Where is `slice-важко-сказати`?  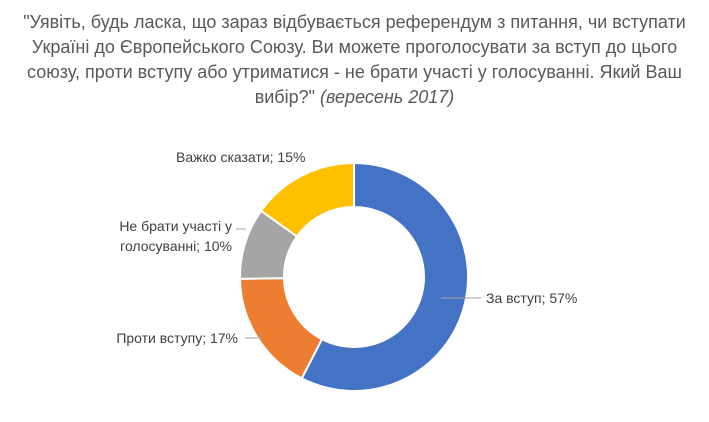 slice-важко-сказати is located at coordinates (307, 199).